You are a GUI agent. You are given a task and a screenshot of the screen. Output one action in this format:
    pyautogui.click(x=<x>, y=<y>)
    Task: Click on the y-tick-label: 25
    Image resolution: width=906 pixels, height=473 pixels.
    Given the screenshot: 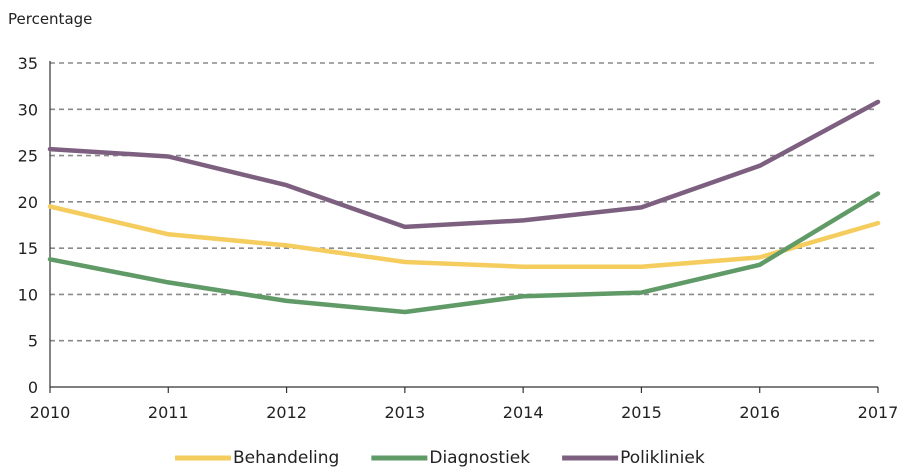 What is the action you would take?
    pyautogui.click(x=28, y=156)
    